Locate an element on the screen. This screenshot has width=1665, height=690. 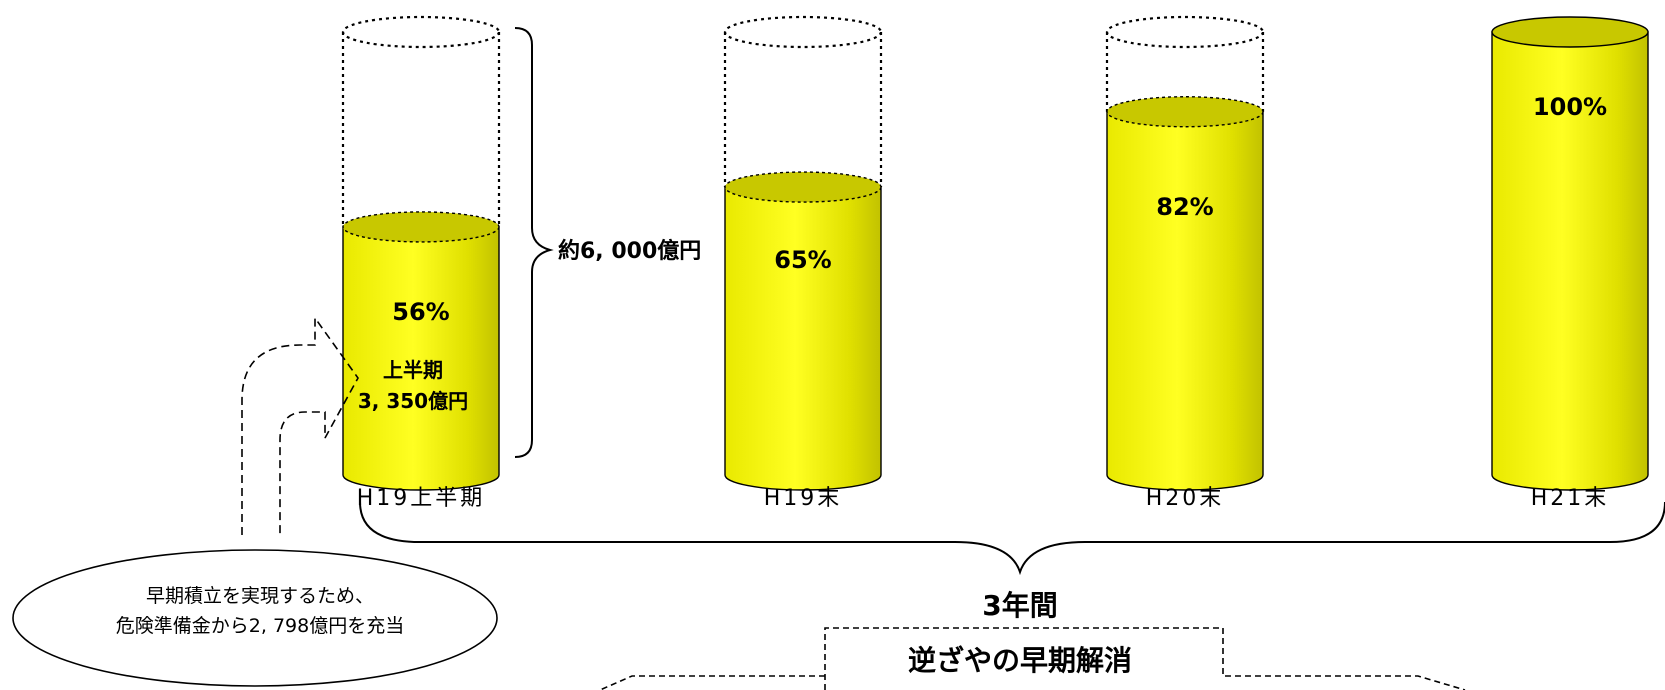
category-label: H19上半期 is located at coordinates (421, 498).